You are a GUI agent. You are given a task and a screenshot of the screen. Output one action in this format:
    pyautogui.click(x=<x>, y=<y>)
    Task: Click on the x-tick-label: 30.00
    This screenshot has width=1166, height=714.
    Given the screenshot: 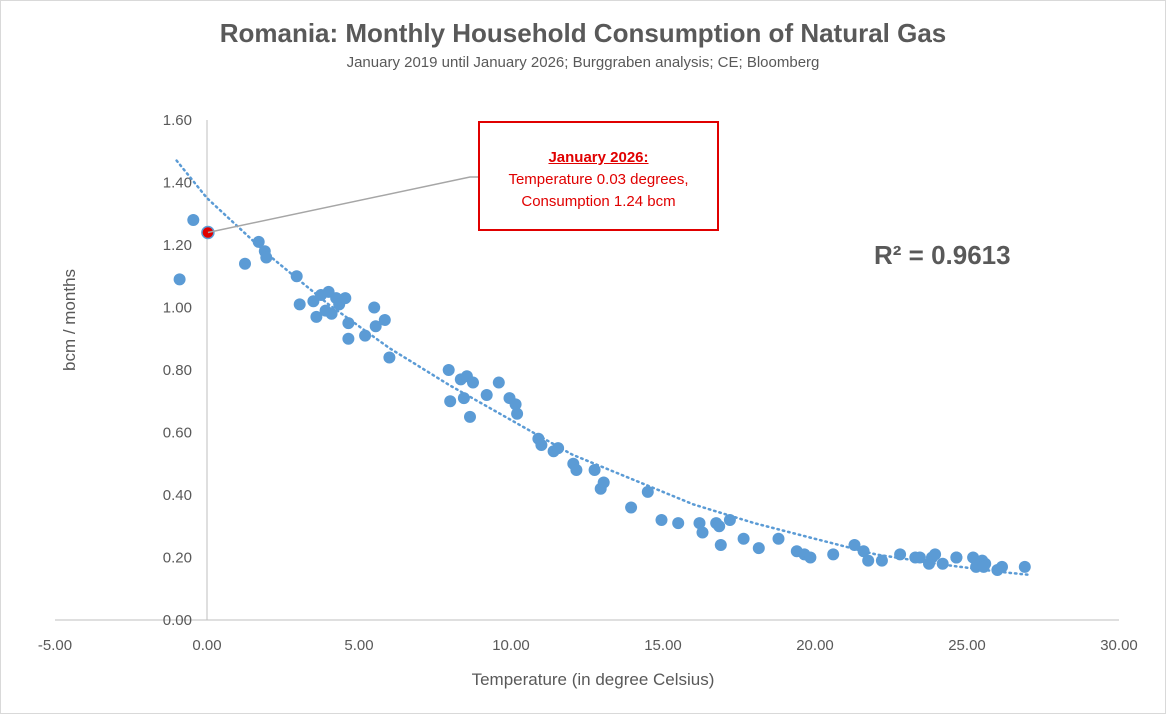 What is the action you would take?
    pyautogui.click(x=1119, y=645)
    